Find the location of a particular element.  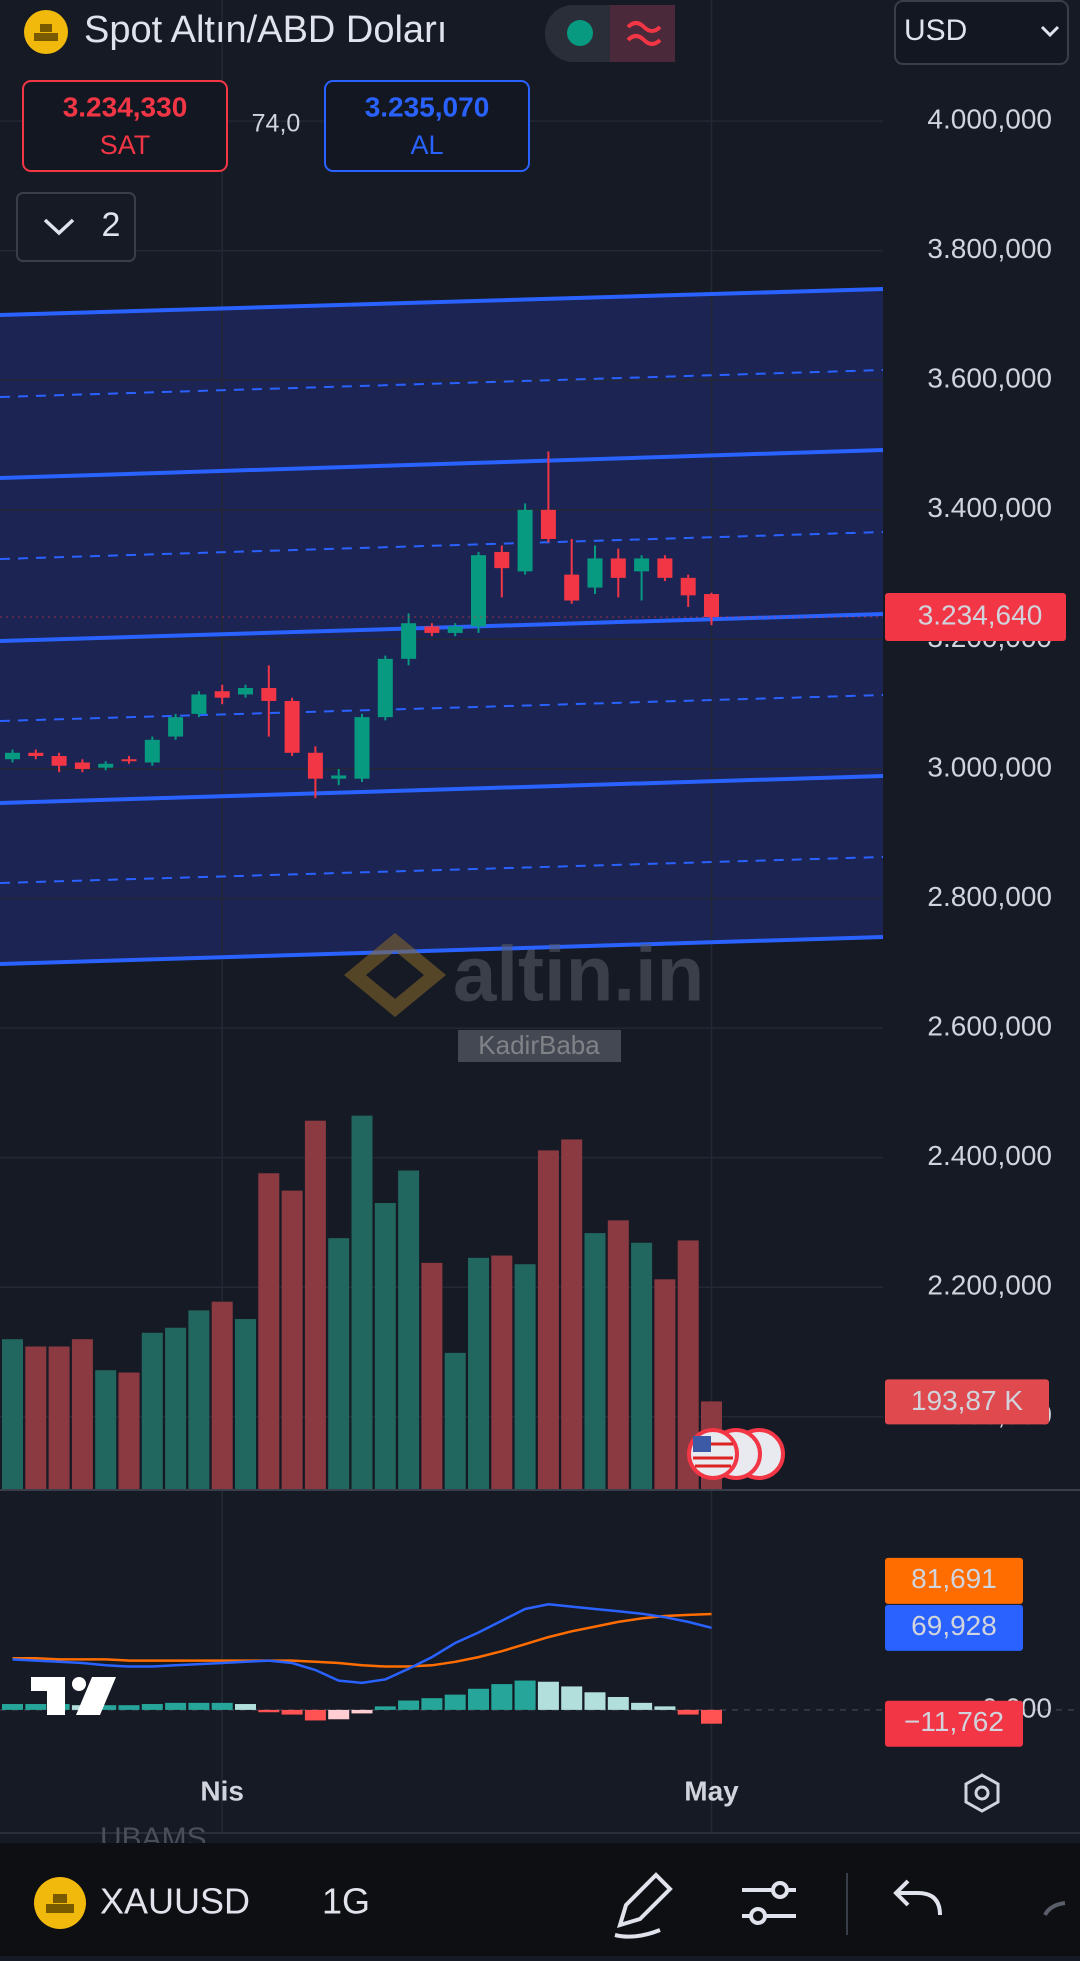

x-tick-label: Nis is located at coordinates (222, 1790).